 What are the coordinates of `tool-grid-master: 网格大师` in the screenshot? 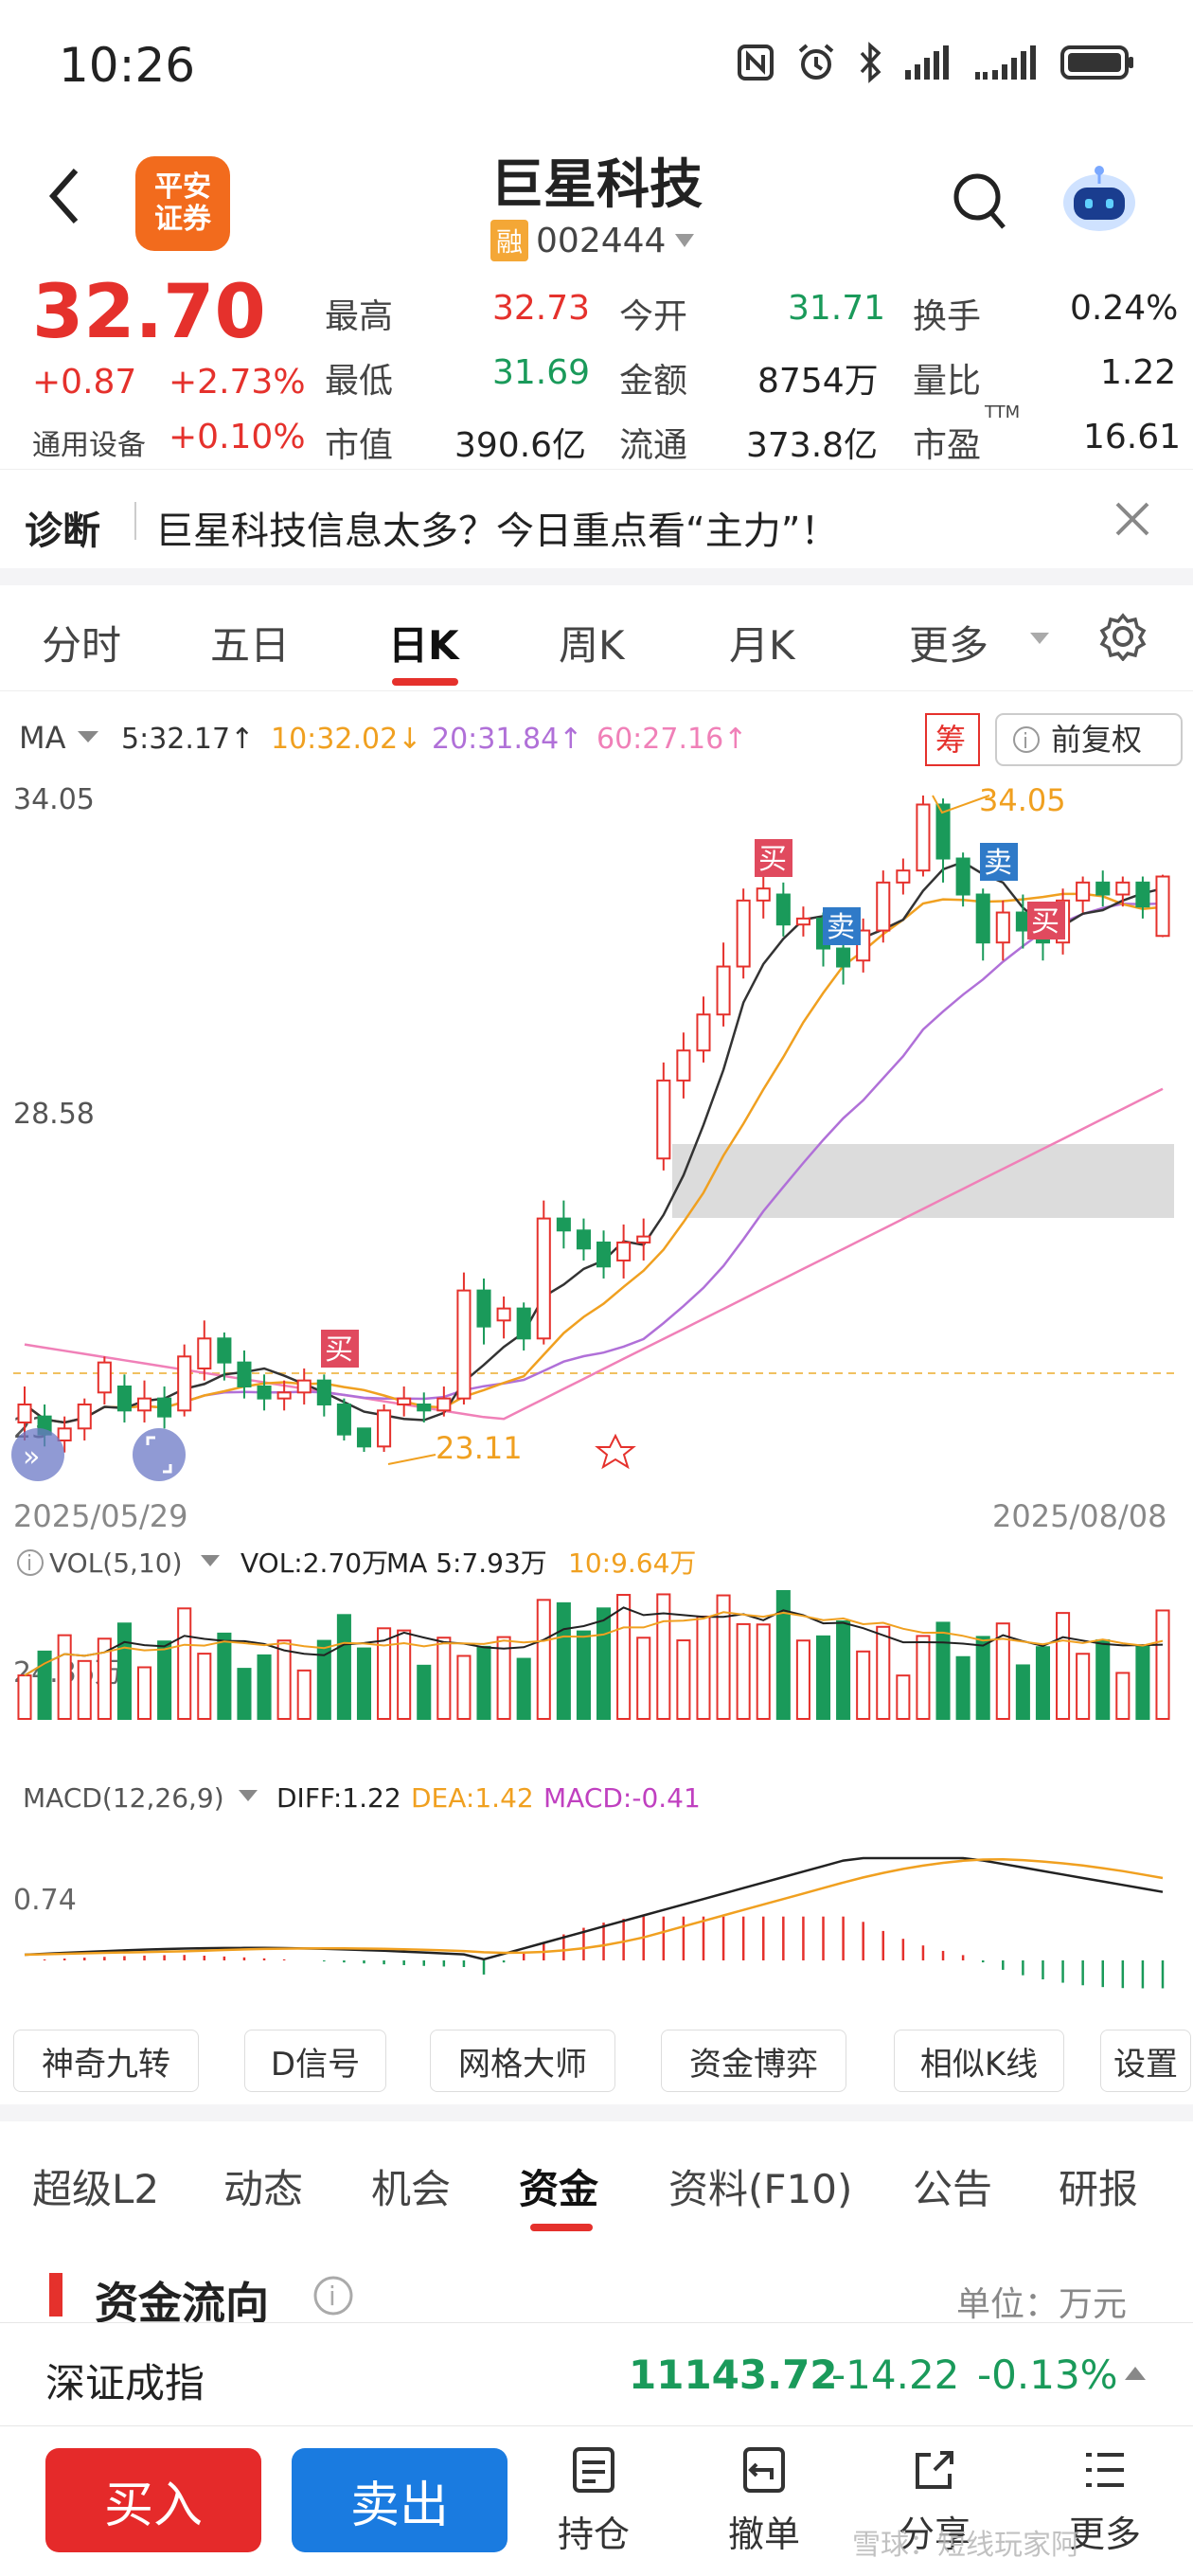 It's located at (522, 2061).